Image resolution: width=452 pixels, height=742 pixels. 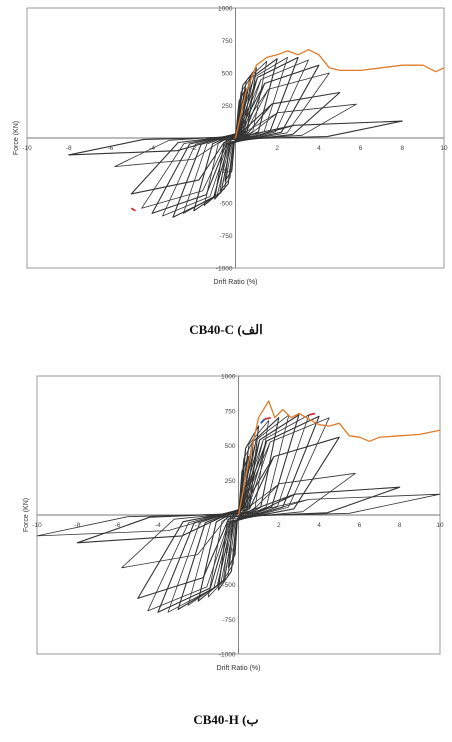 I want to click on chart-a-caption: CB40-C (الف, so click(x=226, y=329).